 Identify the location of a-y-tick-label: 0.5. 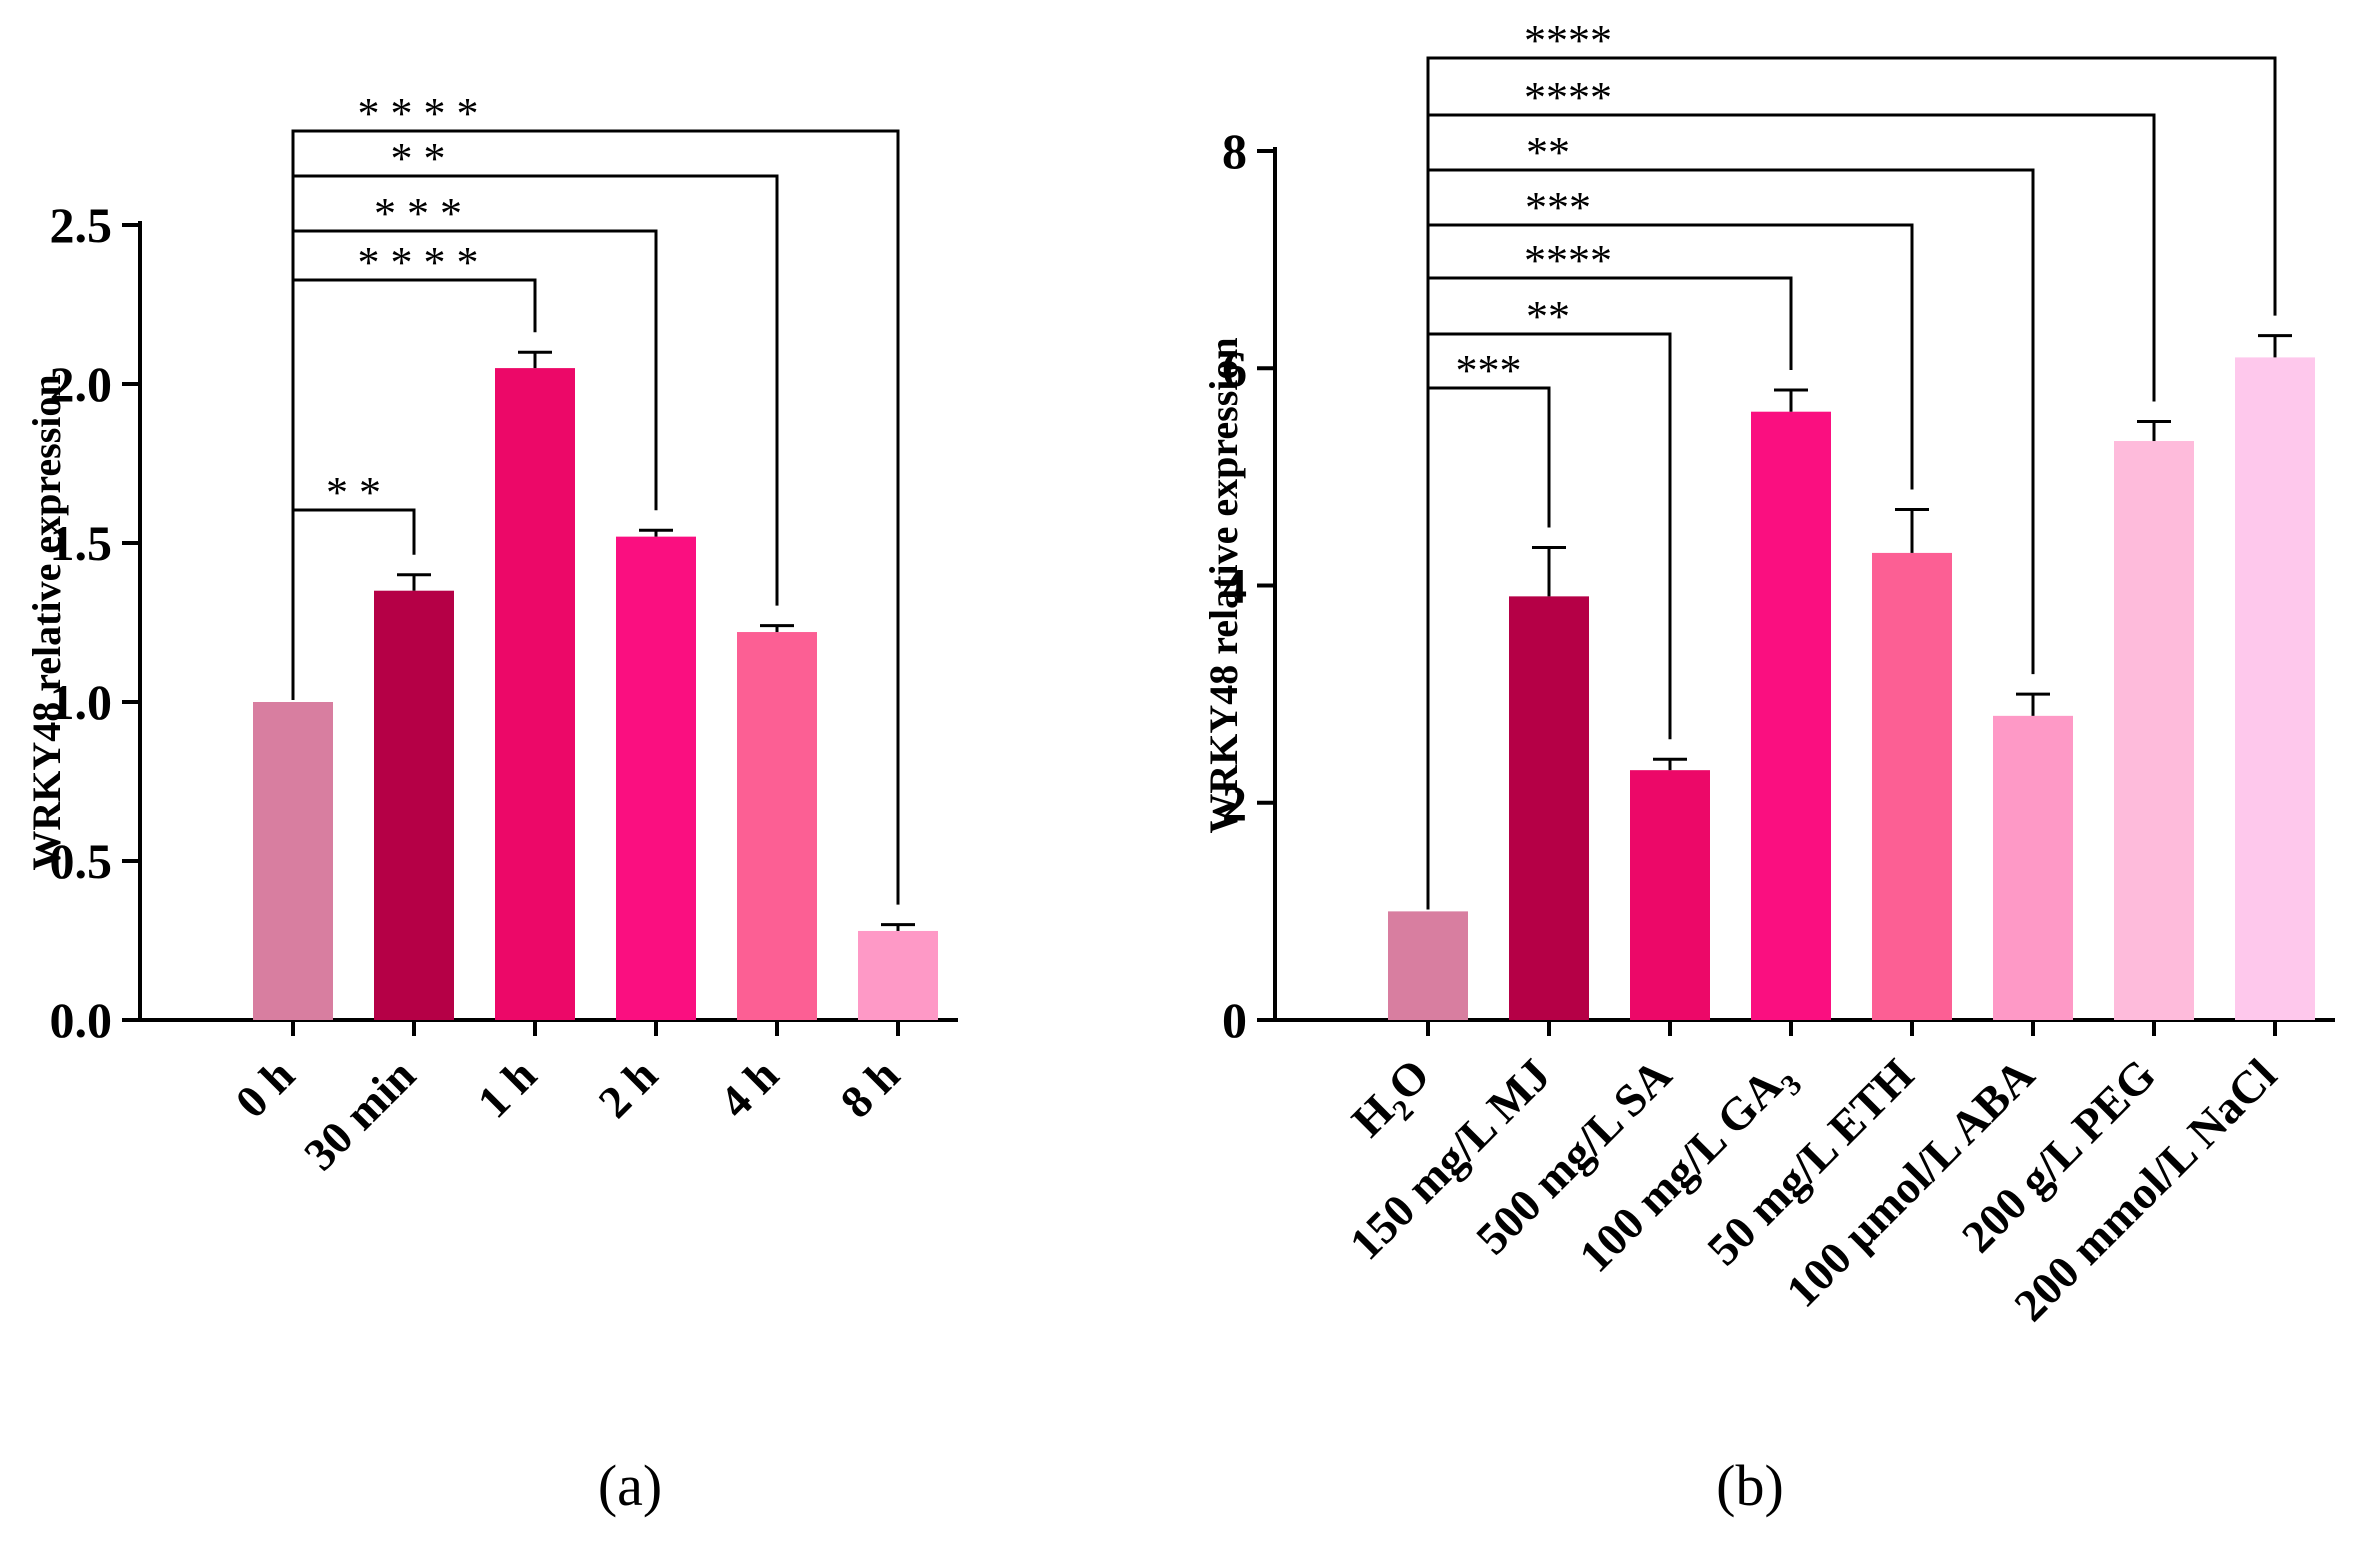
(81, 861).